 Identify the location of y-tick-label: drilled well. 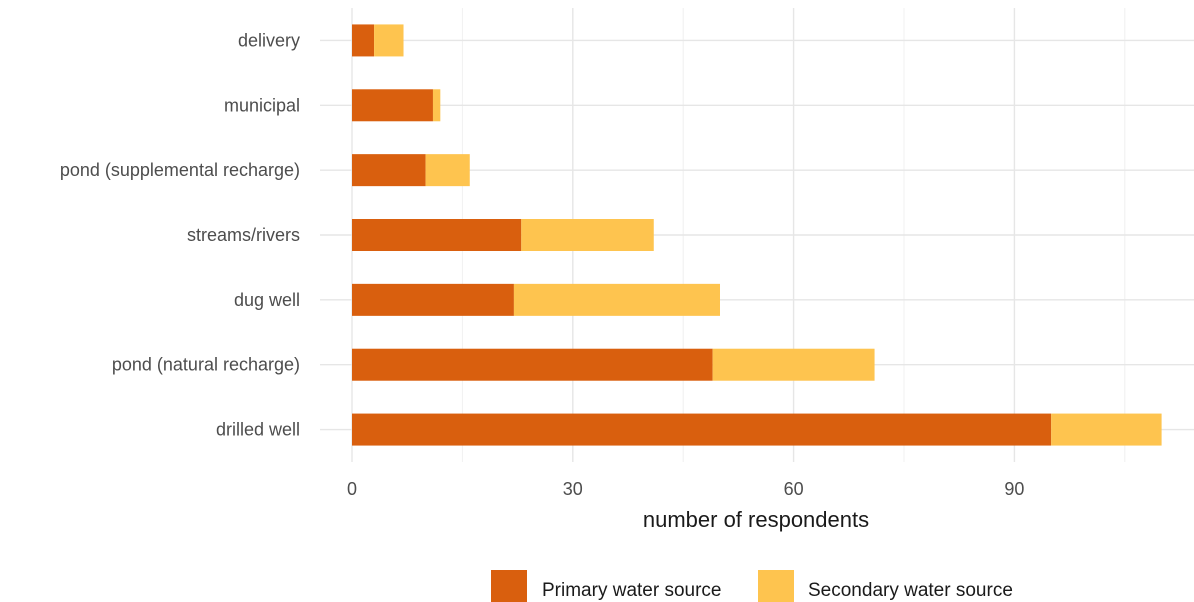
(258, 430).